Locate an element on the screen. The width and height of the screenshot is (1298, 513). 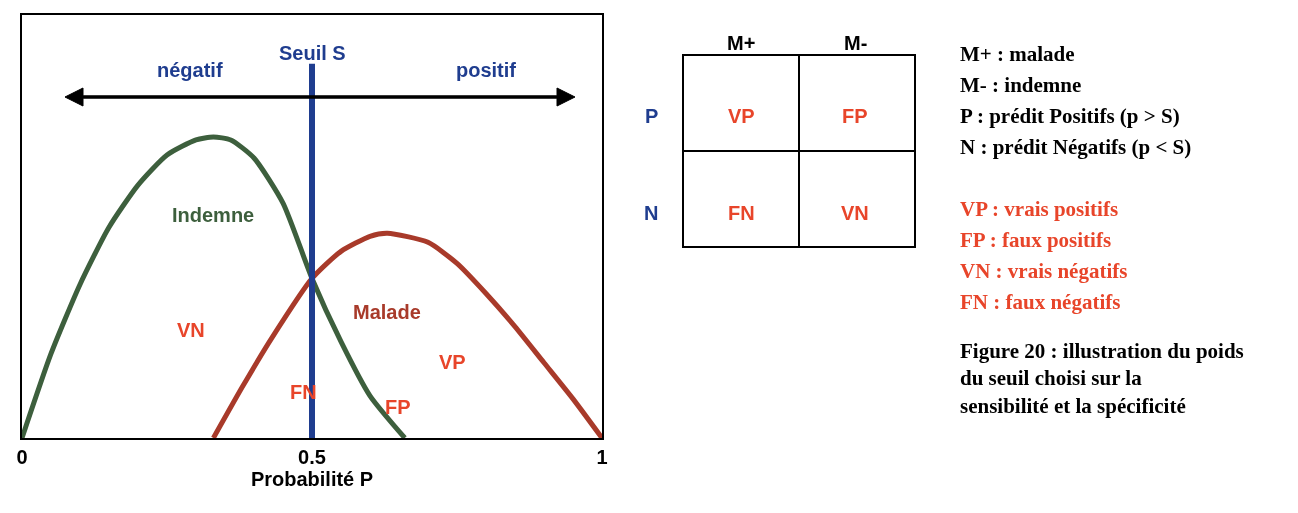
ref-line-label: Seuil S is located at coordinates (312, 53).